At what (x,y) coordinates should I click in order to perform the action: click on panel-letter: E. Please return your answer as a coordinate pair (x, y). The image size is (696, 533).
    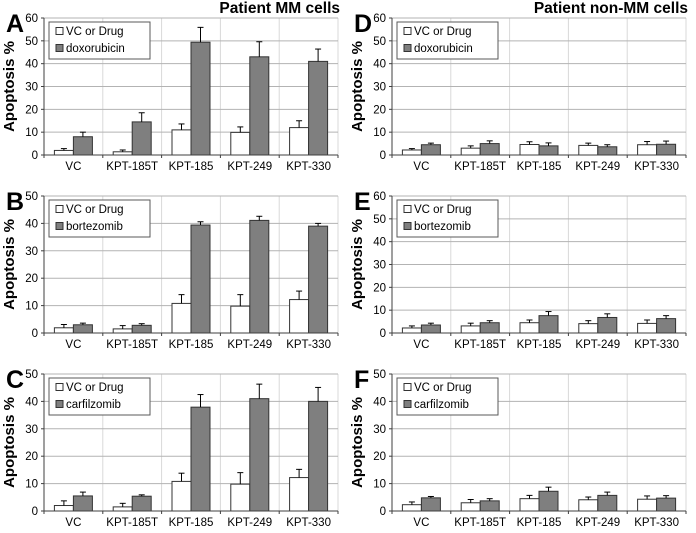
    Looking at the image, I should click on (362, 202).